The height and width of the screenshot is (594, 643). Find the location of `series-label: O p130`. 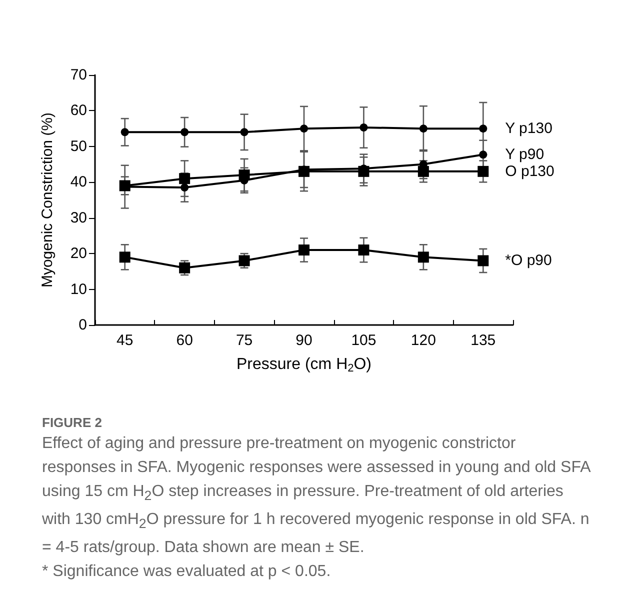

series-label: O p130 is located at coordinates (529, 171).